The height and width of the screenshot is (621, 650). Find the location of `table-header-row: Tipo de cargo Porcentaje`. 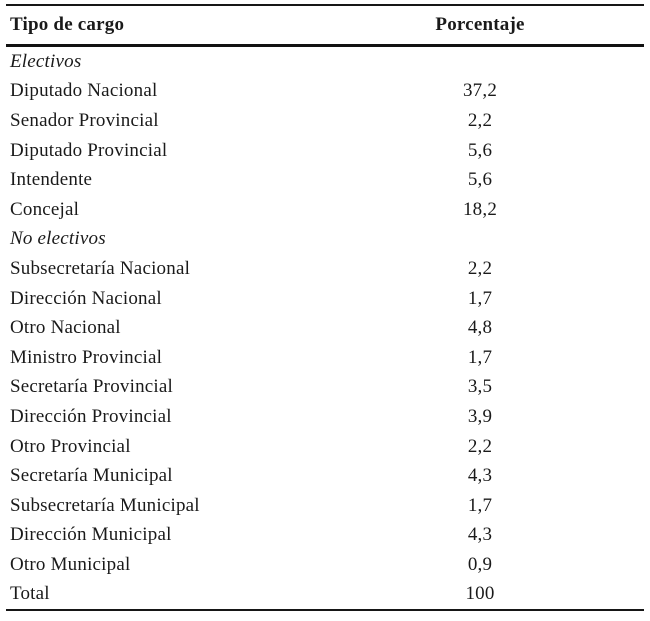

table-header-row: Tipo de cargo Porcentaje is located at coordinates (325, 26).